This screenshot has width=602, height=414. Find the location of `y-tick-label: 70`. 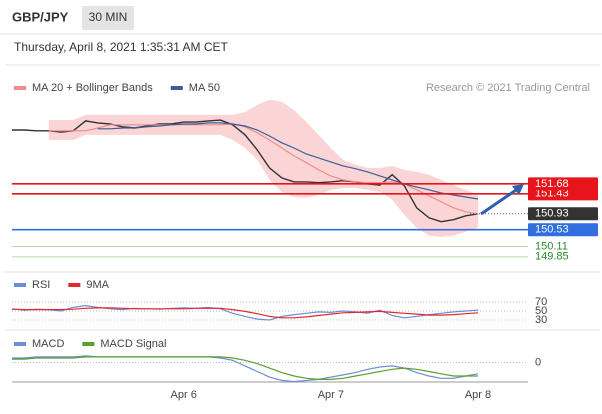

y-tick-label: 70 is located at coordinates (541, 302).